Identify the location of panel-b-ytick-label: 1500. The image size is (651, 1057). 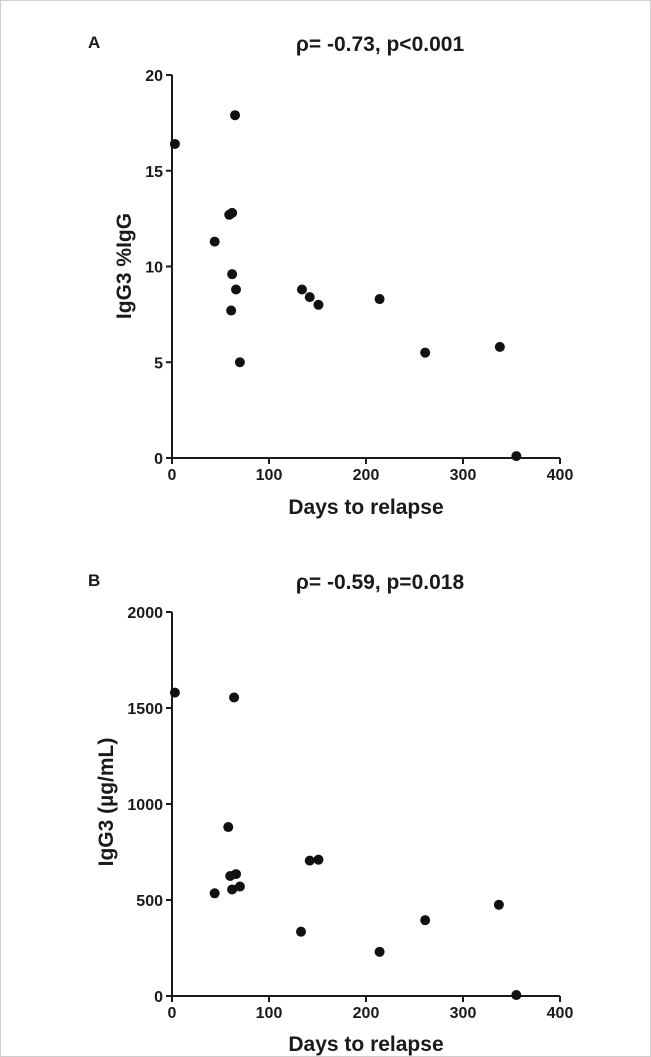
(145, 709).